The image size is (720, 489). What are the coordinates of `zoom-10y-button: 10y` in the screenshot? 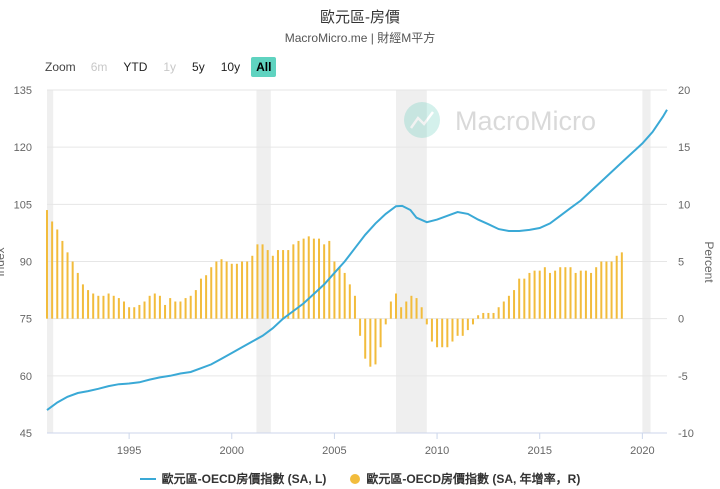 It's located at (230, 67).